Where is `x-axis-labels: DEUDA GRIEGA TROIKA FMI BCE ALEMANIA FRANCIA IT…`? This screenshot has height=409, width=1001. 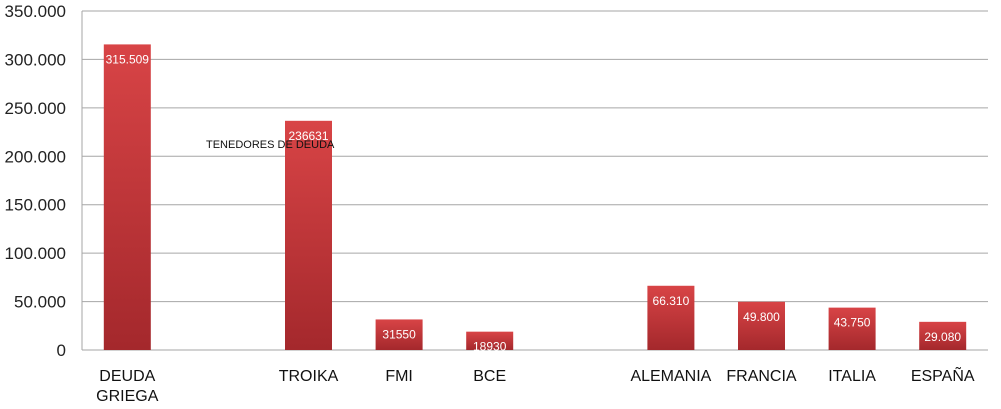 x-axis-labels: DEUDA GRIEGA TROIKA FMI BCE ALEMANIA FRANCIA IT… is located at coordinates (535, 385).